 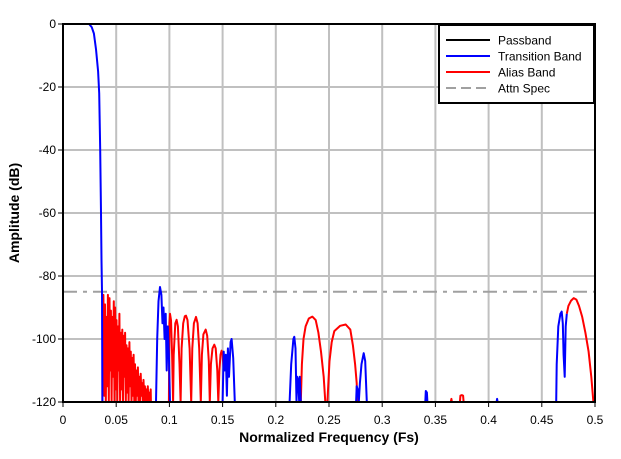 What do you see at coordinates (44, 339) in the screenshot?
I see `y-tick-label: -100` at bounding box center [44, 339].